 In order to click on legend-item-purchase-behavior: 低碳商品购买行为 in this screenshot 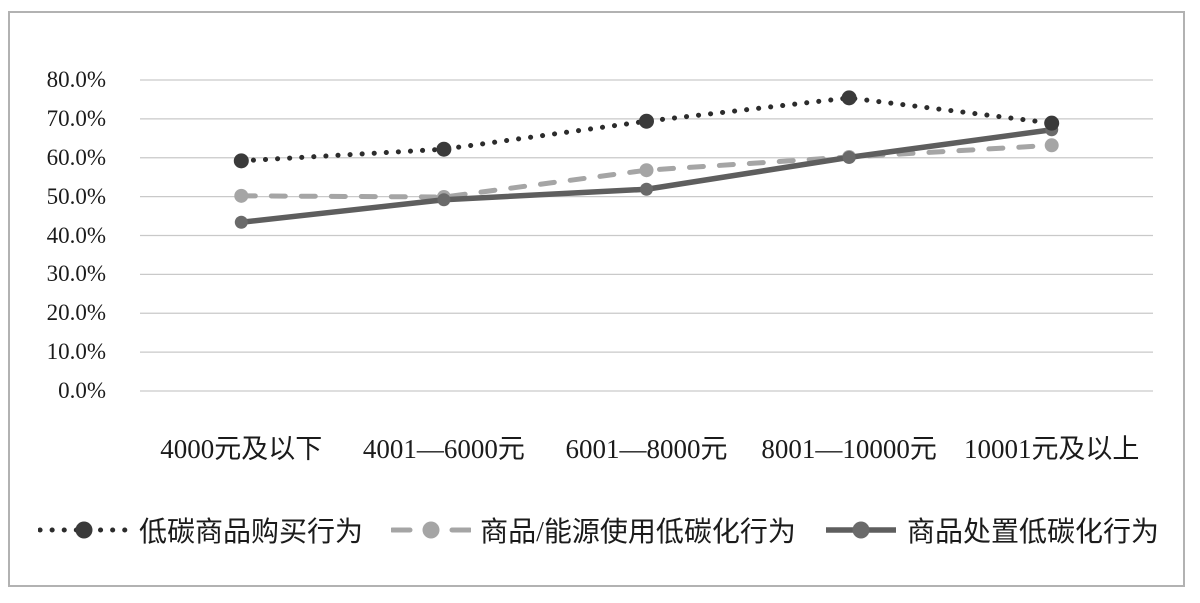, I will do `click(200, 530)`.